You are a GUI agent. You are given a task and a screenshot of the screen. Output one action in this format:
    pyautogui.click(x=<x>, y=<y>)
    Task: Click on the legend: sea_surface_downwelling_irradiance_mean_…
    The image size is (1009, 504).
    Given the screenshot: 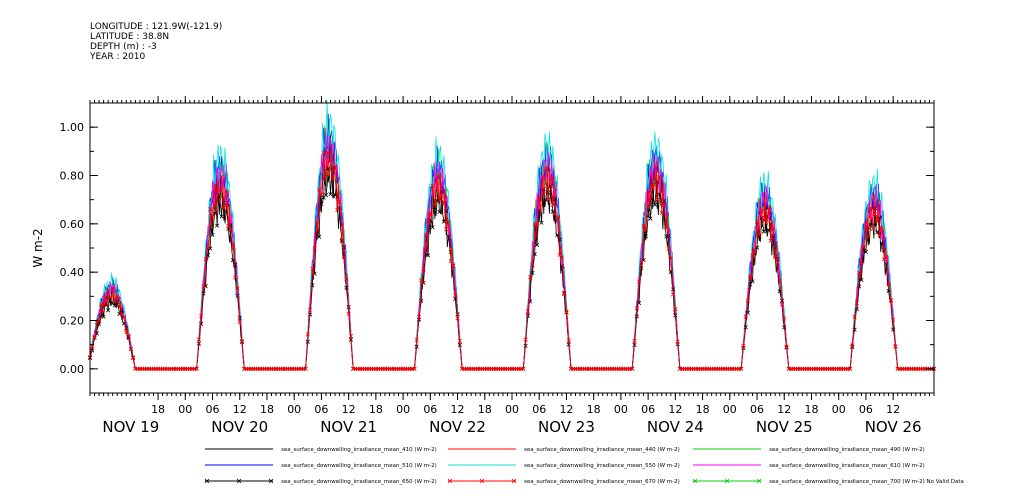 What is the action you would take?
    pyautogui.click(x=584, y=466)
    